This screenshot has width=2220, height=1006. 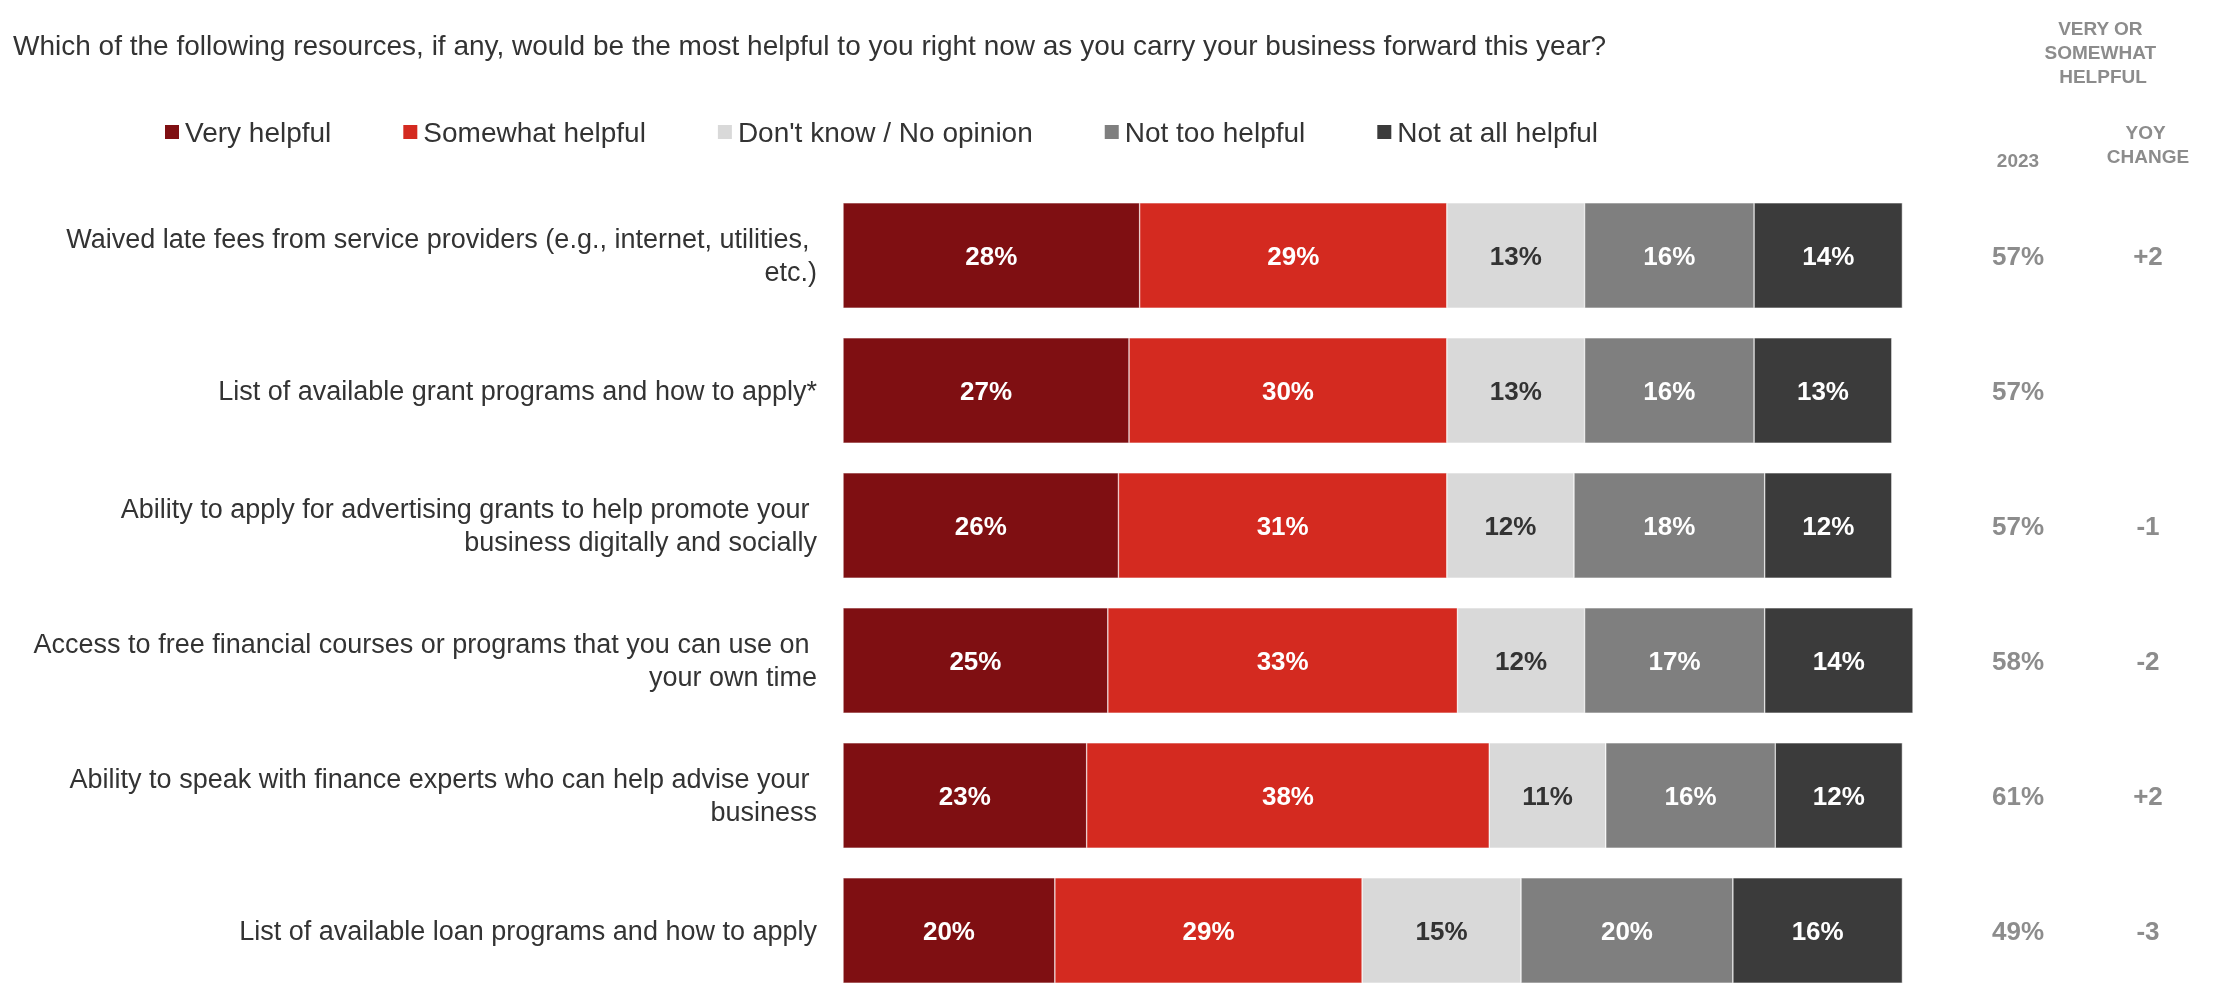 What do you see at coordinates (2018, 930) in the screenshot?
I see `text: 49%` at bounding box center [2018, 930].